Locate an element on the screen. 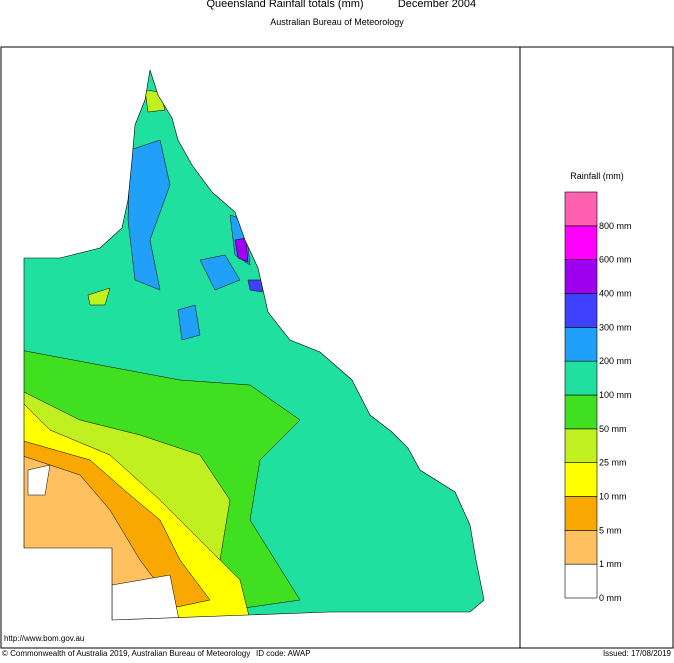  legend-label: 100 mm is located at coordinates (615, 395).